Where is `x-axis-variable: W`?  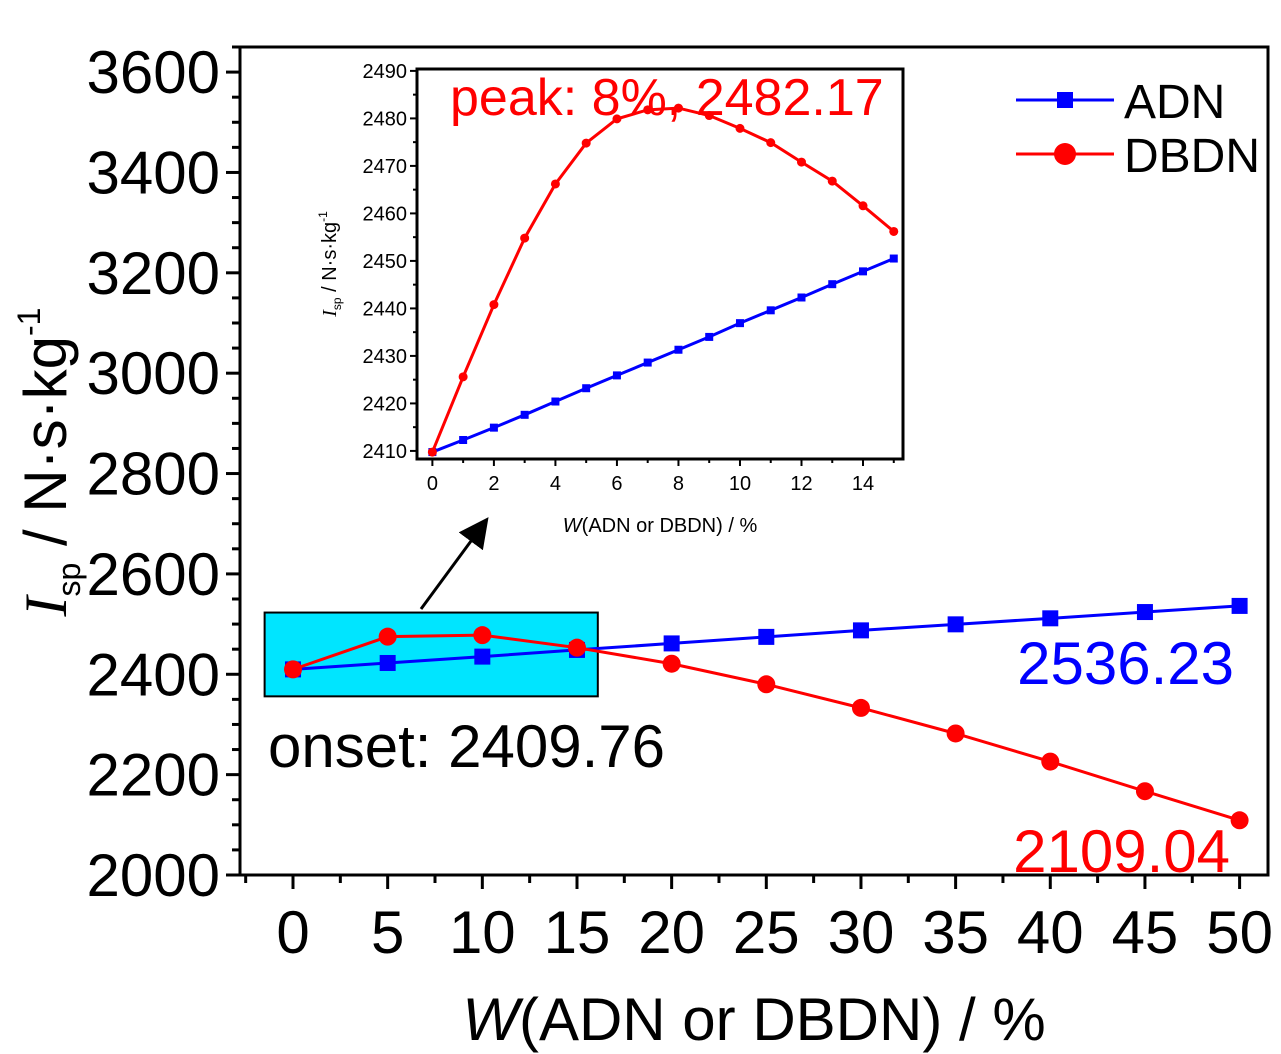
x-axis-variable: W is located at coordinates (493, 1019).